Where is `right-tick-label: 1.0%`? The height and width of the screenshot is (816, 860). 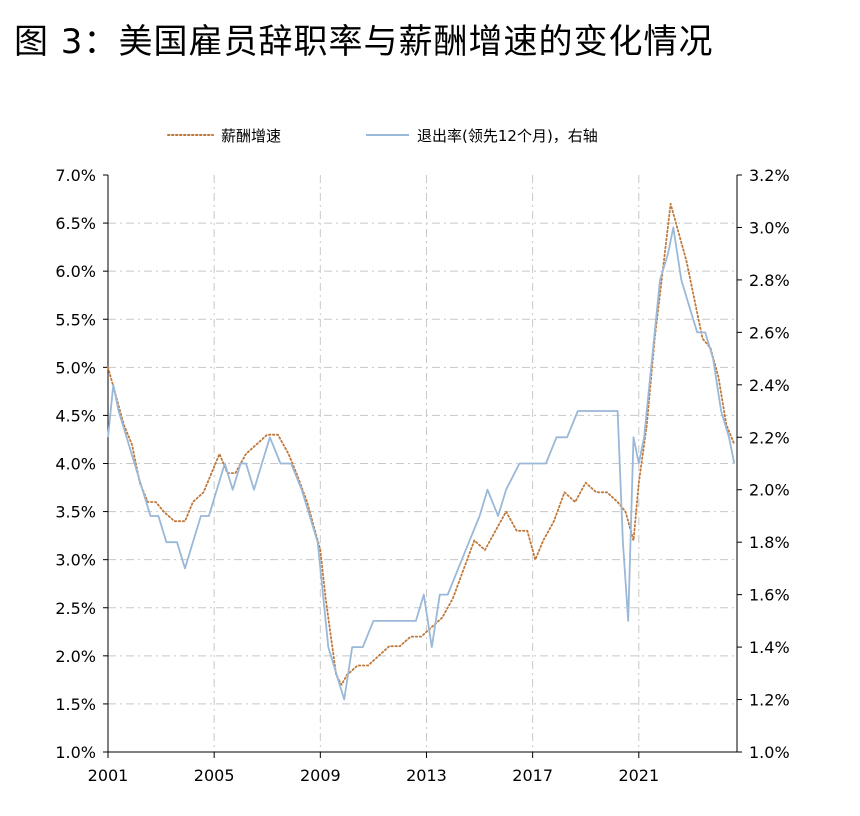
right-tick-label: 1.0% is located at coordinates (769, 752).